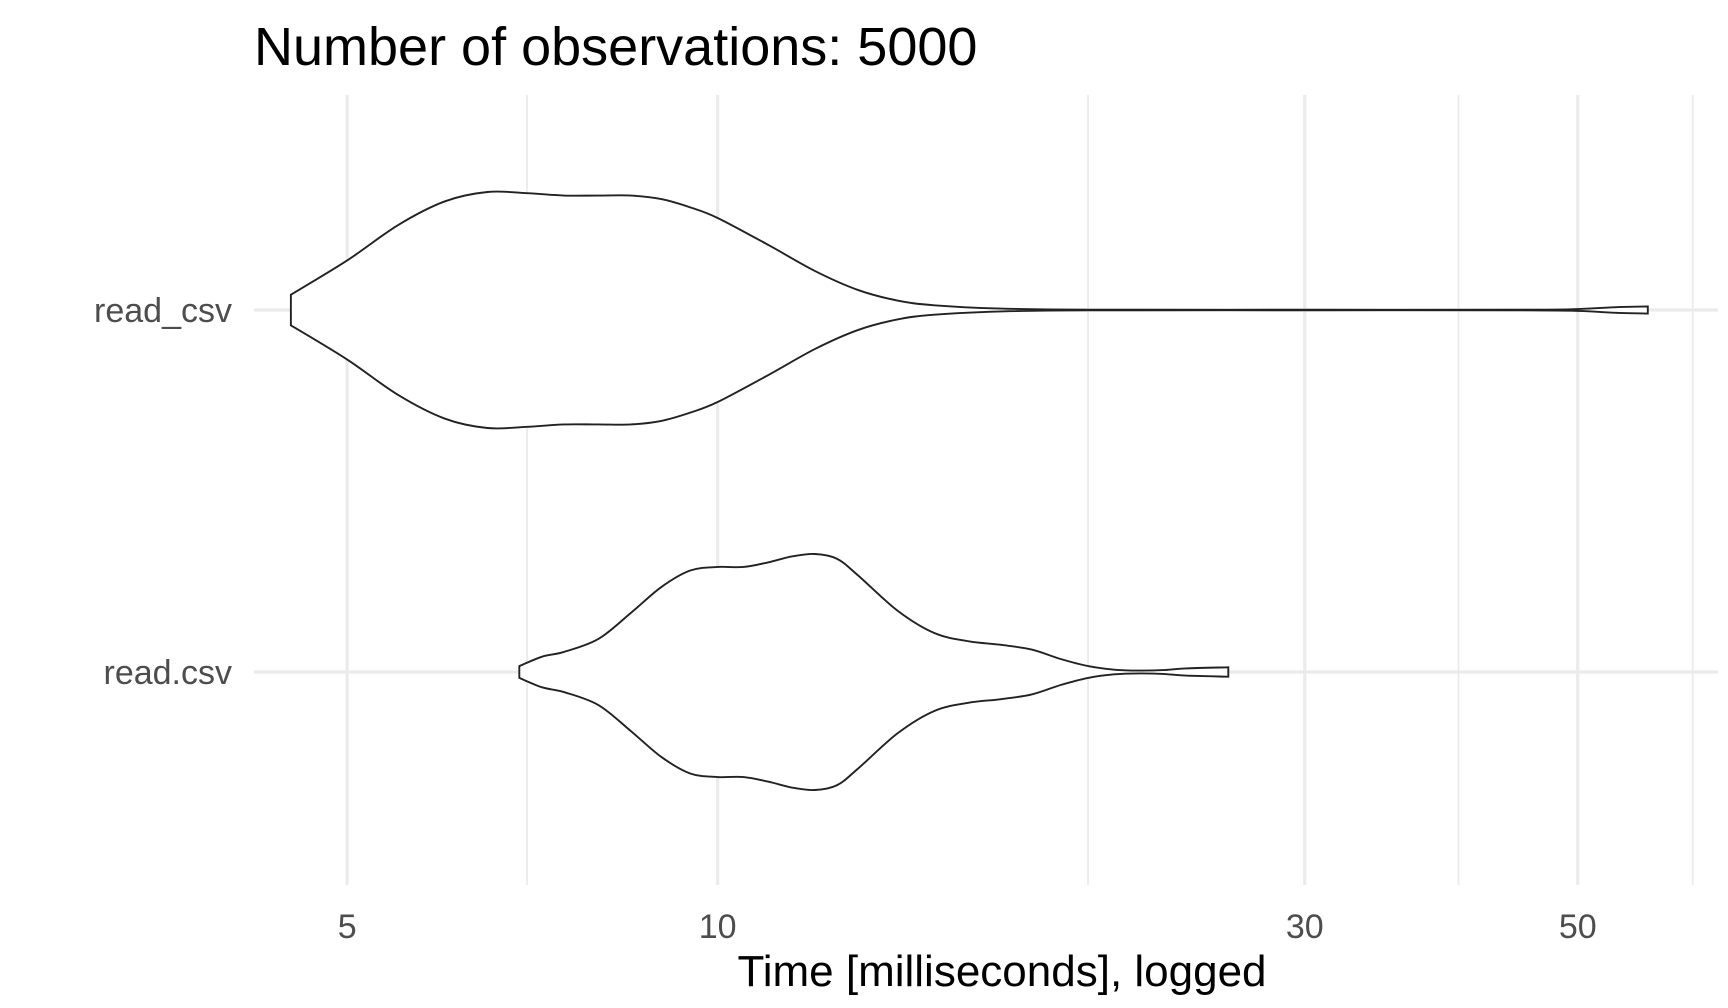 The width and height of the screenshot is (1728, 1008). I want to click on x-axis-title: Time [milliseconds], logged, so click(1001, 971).